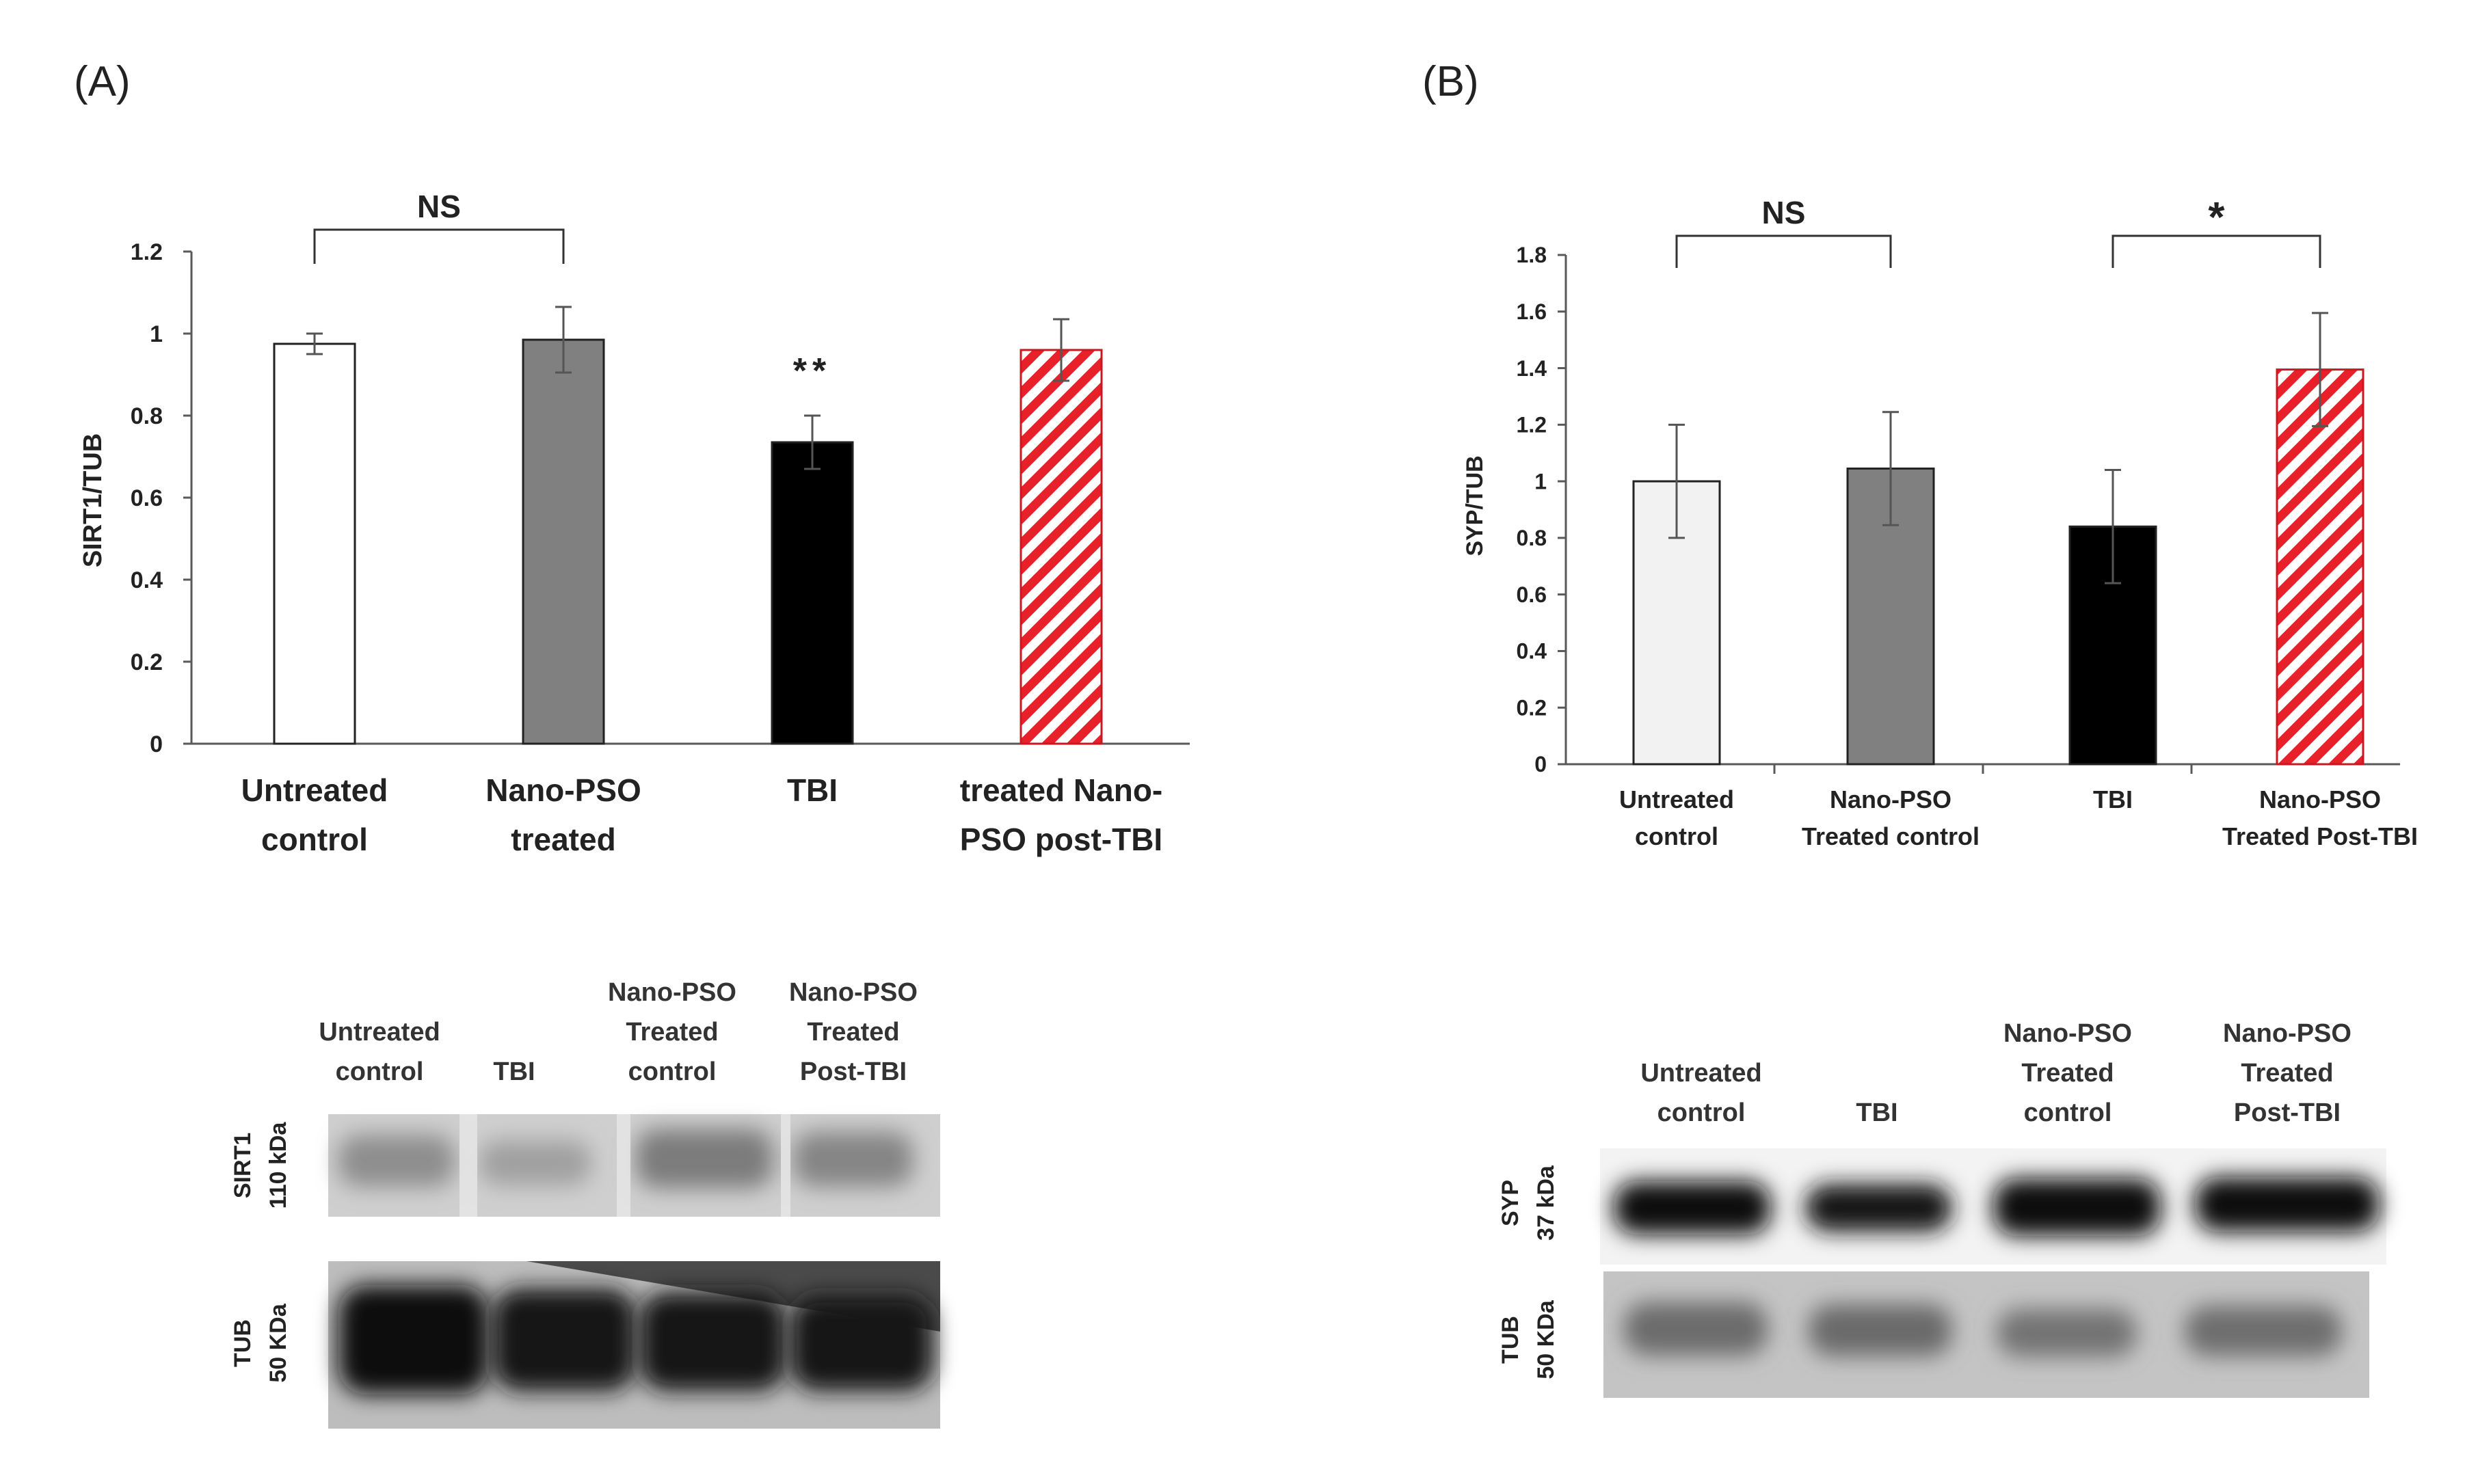  What do you see at coordinates (147, 662) in the screenshot?
I see `chart-a-y-tick-label: 0.2` at bounding box center [147, 662].